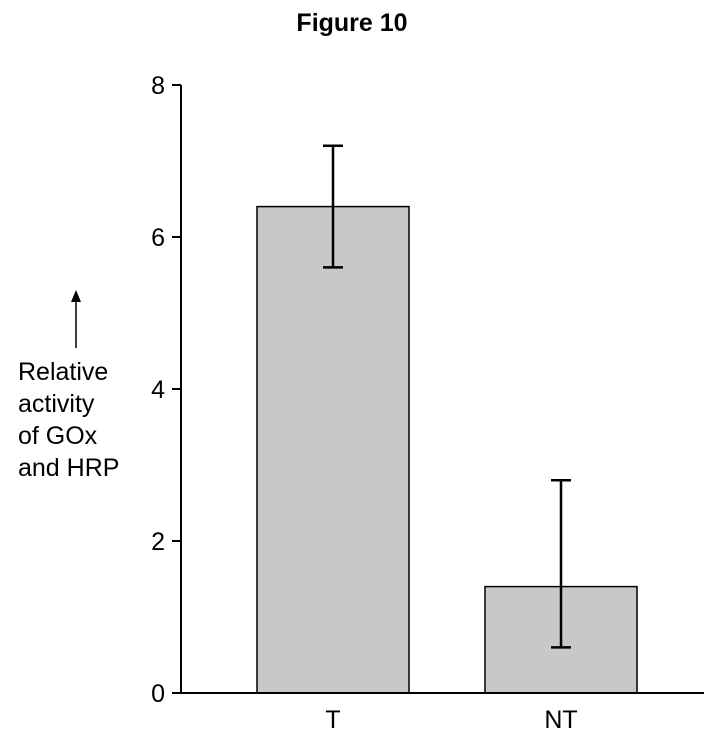 The image size is (704, 733). What do you see at coordinates (158, 238) in the screenshot?
I see `y-tick-label-3: 6` at bounding box center [158, 238].